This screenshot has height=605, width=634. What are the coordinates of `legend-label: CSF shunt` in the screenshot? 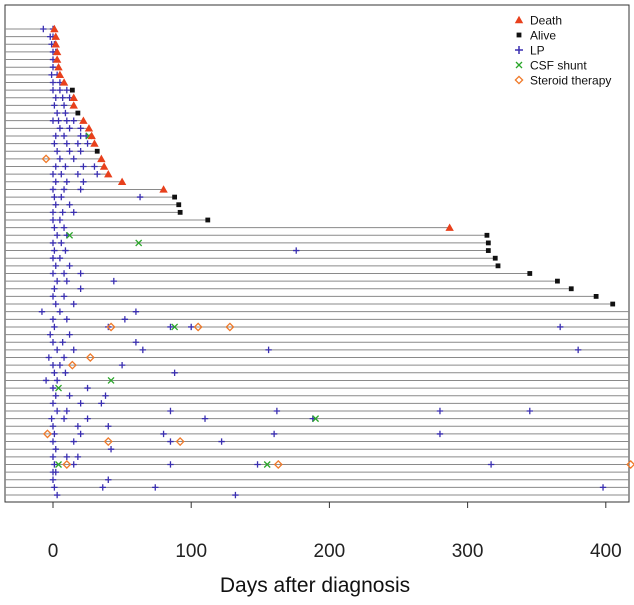 It's located at (558, 66).